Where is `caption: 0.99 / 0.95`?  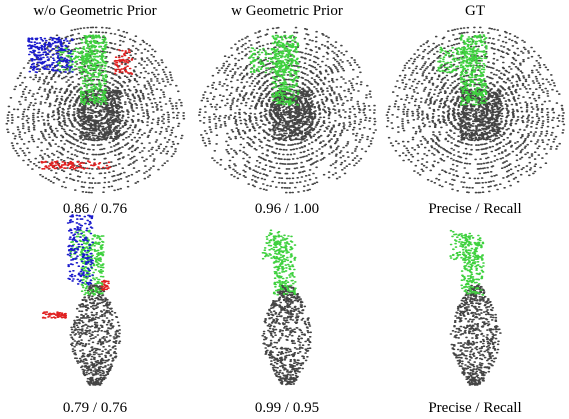
caption: 0.99 / 0.95 is located at coordinates (287, 408).